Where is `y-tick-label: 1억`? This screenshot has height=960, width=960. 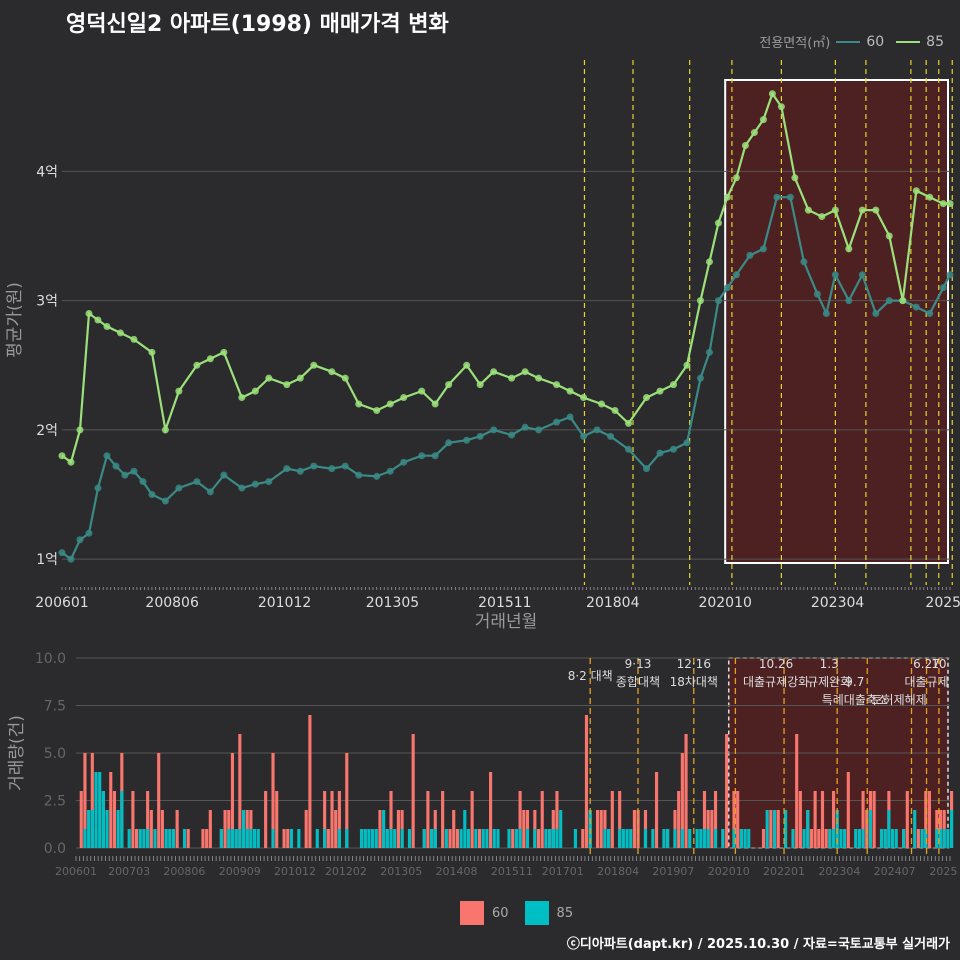
y-tick-label: 1억 is located at coordinates (47, 560).